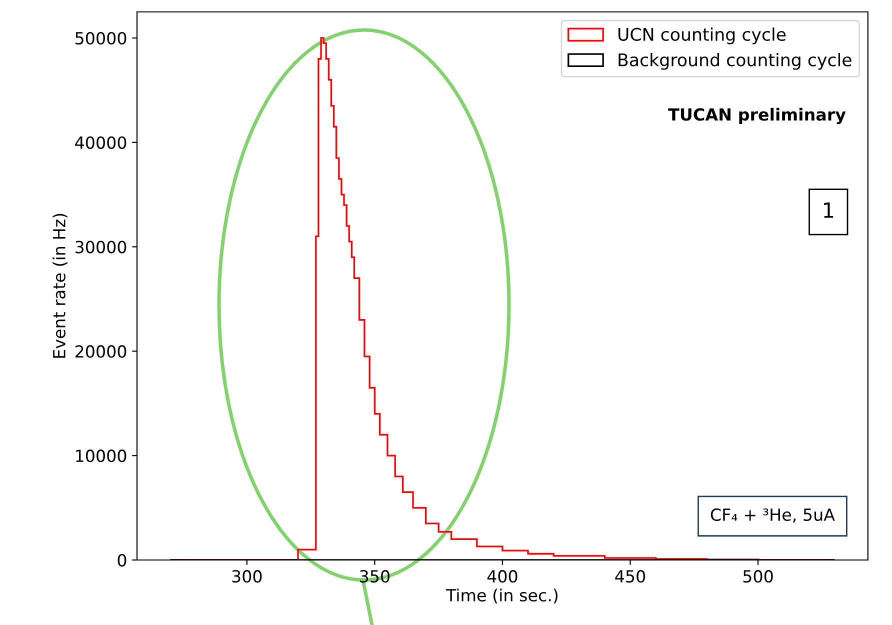 Image resolution: width=892 pixels, height=625 pixels. What do you see at coordinates (100, 351) in the screenshot?
I see `y-tick-label: 20000` at bounding box center [100, 351].